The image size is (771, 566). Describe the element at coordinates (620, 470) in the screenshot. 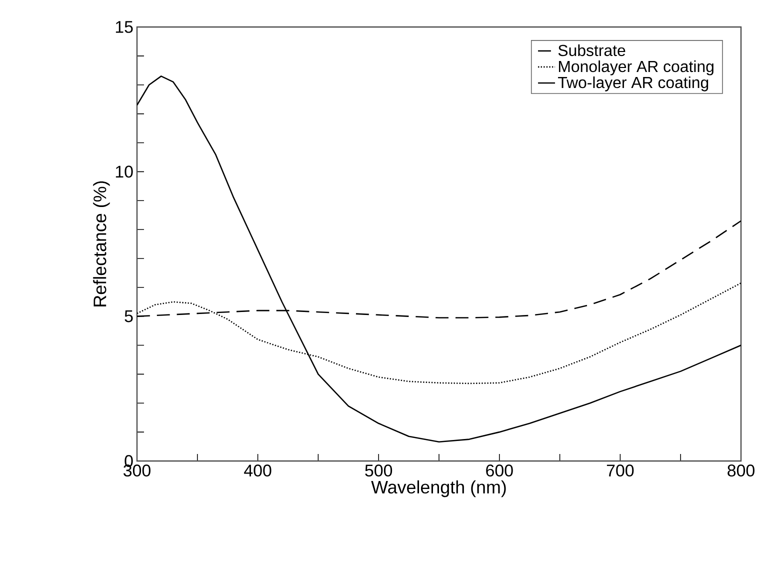

I see `x-tick-label: 700` at that location.